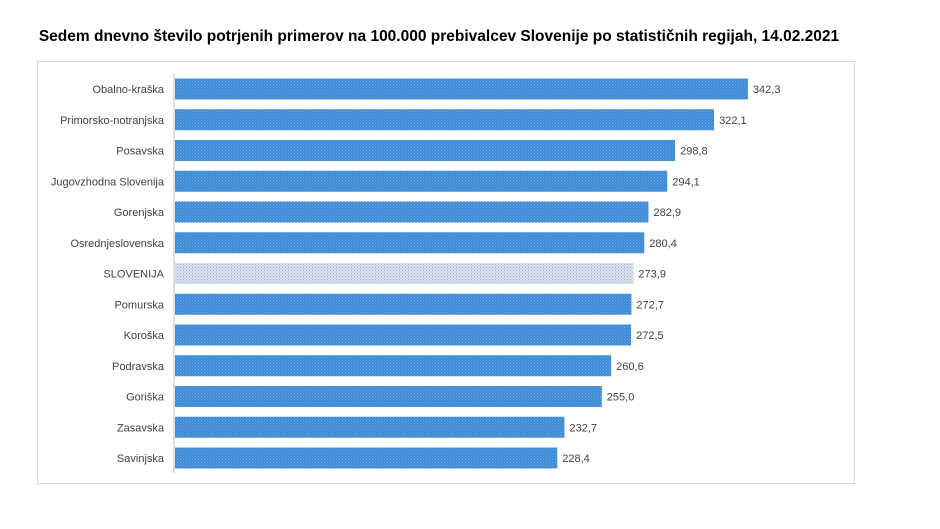  Describe the element at coordinates (650, 305) in the screenshot. I see `value-label: 272,7` at that location.